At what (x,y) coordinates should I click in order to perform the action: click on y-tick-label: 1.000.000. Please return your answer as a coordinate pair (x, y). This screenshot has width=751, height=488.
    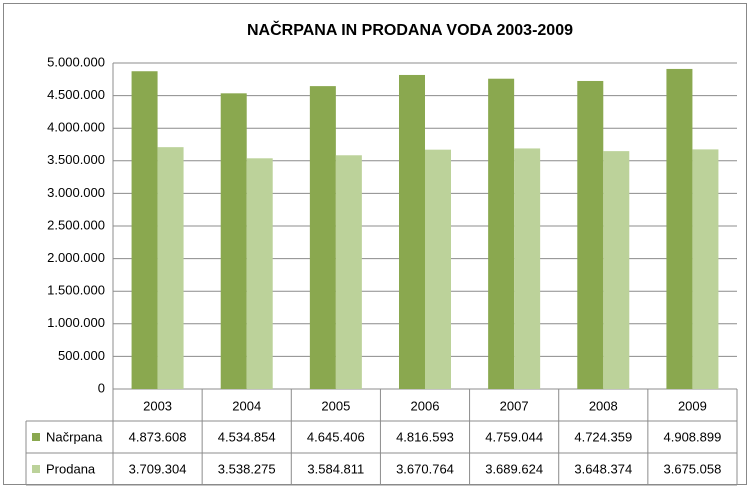
    Looking at the image, I should click on (76, 322).